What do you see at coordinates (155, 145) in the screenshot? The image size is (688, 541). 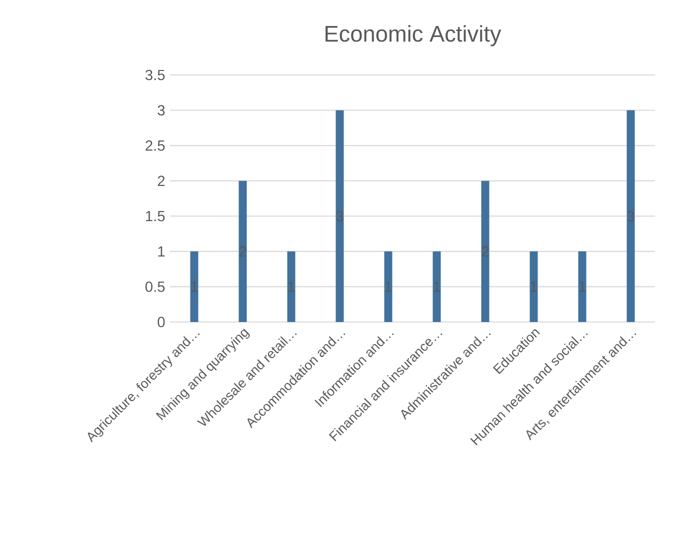 I see `y-tick-label: 2.5` at bounding box center [155, 145].